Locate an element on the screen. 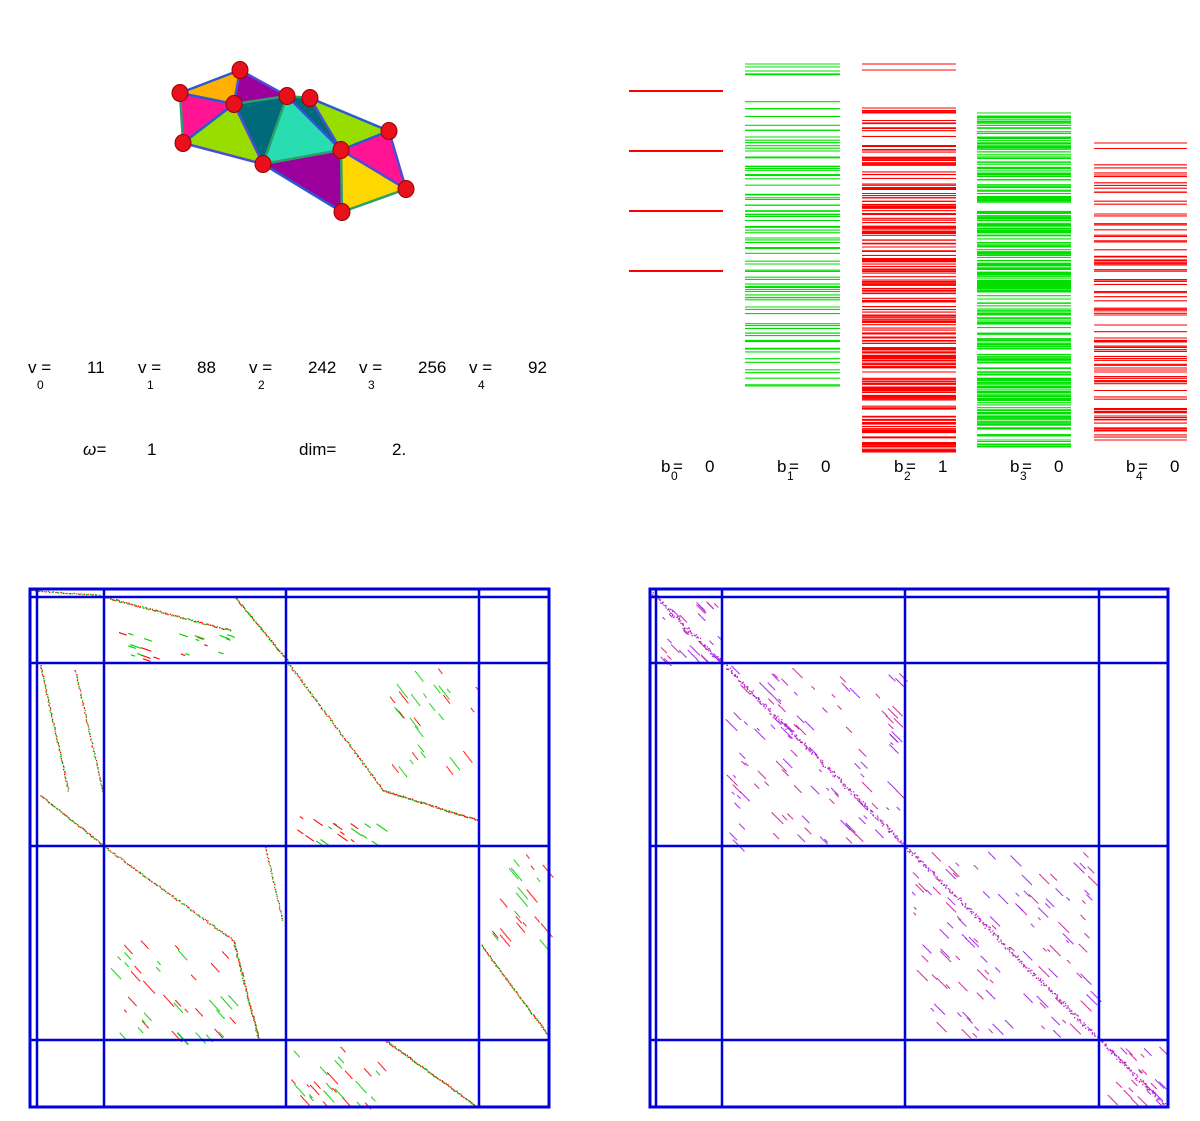 Image resolution: width=1200 pixels, height=1121 pixels. complex-edge is located at coordinates (374, 200).